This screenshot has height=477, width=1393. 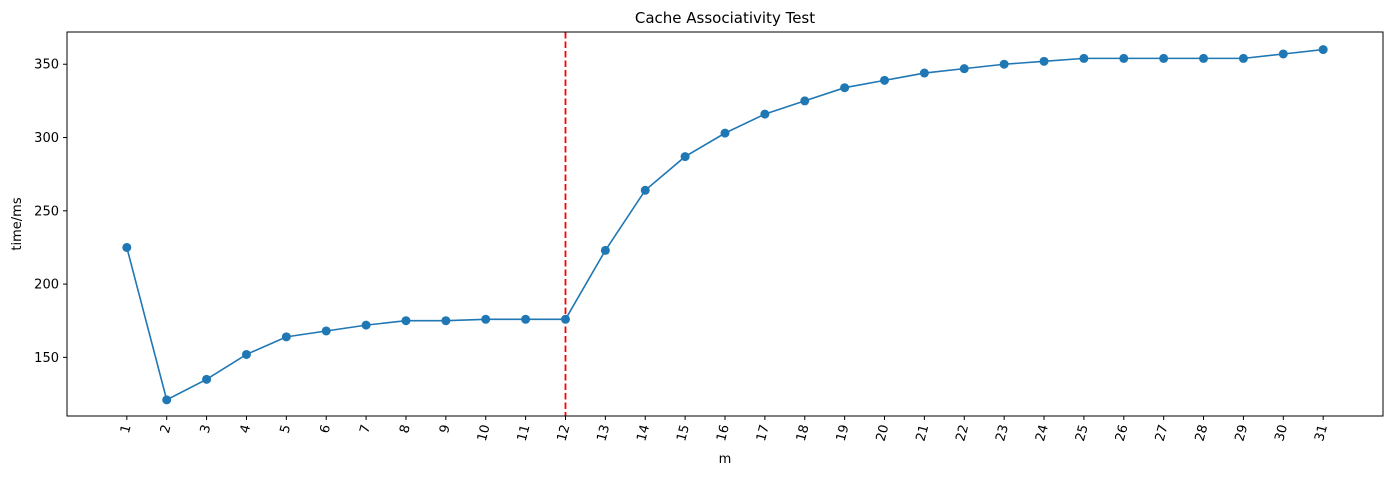 I want to click on x-tick-label: 30, so click(x=1281, y=433).